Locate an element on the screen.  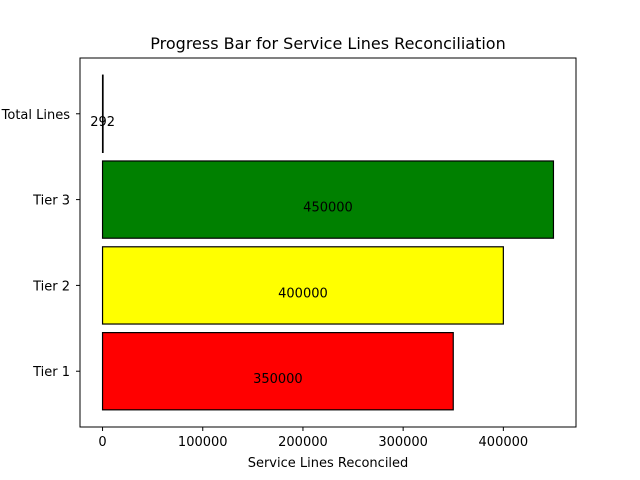
data-label-tier-3: 450000 is located at coordinates (328, 208).